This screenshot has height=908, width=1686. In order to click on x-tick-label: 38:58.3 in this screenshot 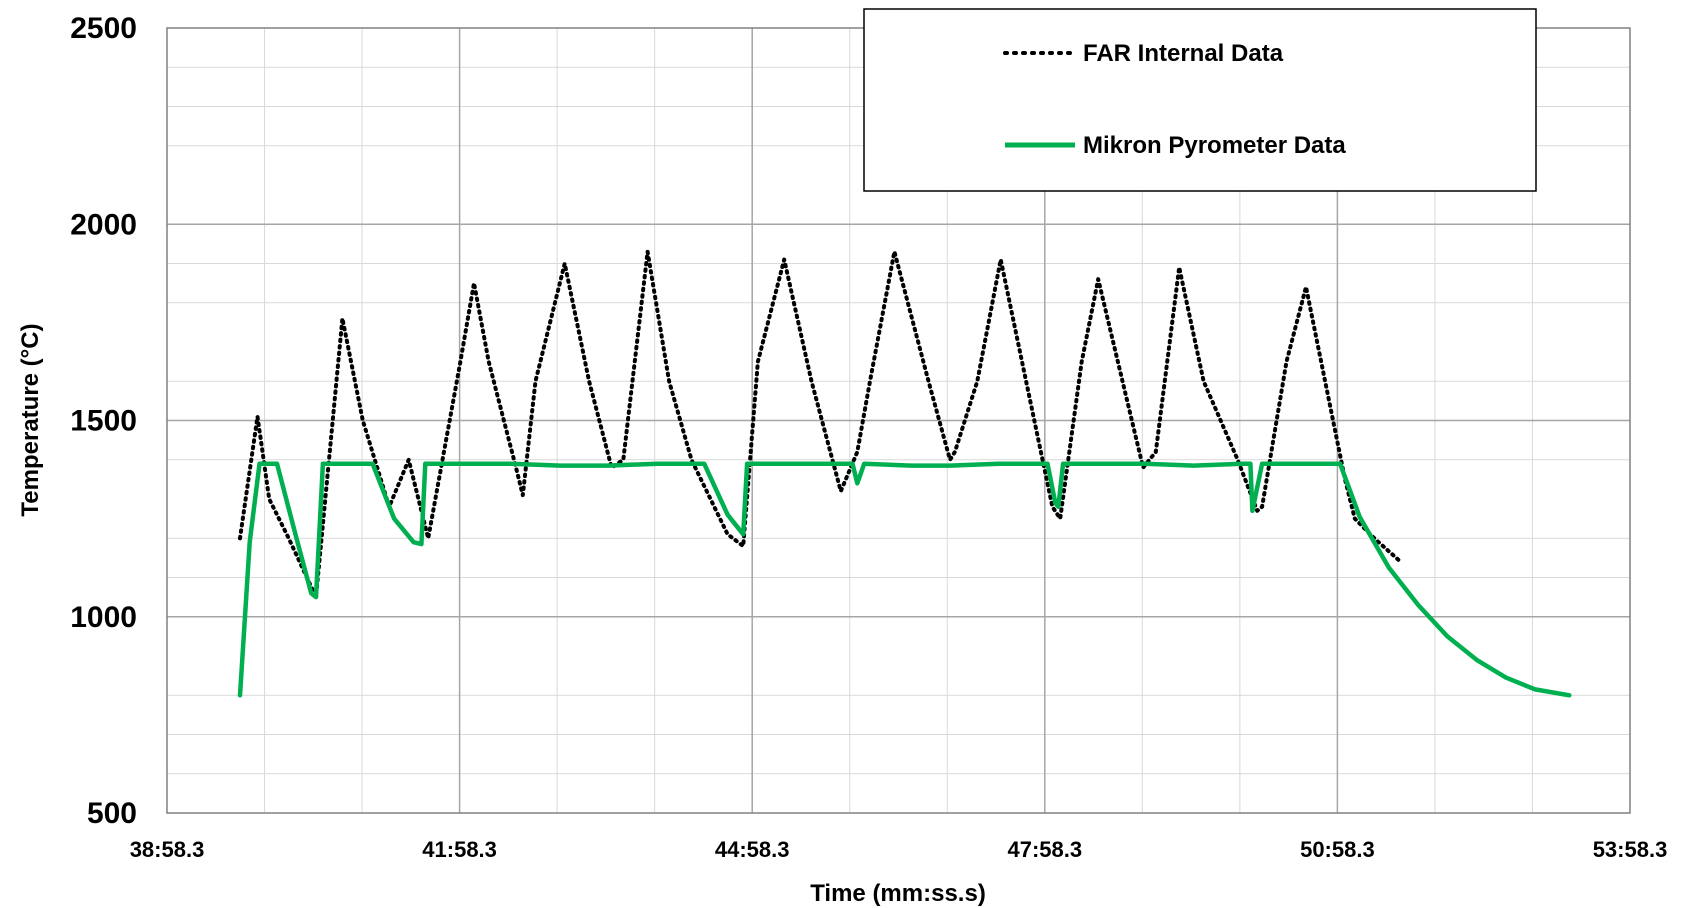, I will do `click(167, 849)`.